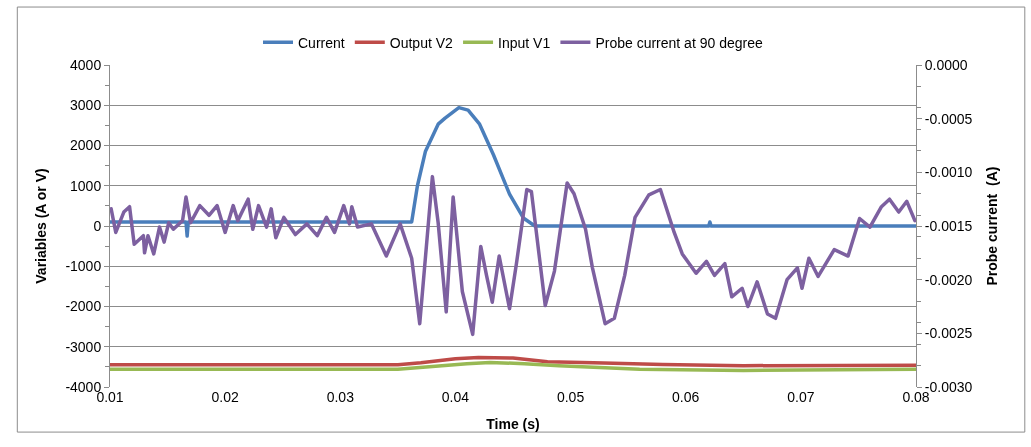 The image size is (1031, 447). I want to click on legend-label: Current, so click(321, 42).